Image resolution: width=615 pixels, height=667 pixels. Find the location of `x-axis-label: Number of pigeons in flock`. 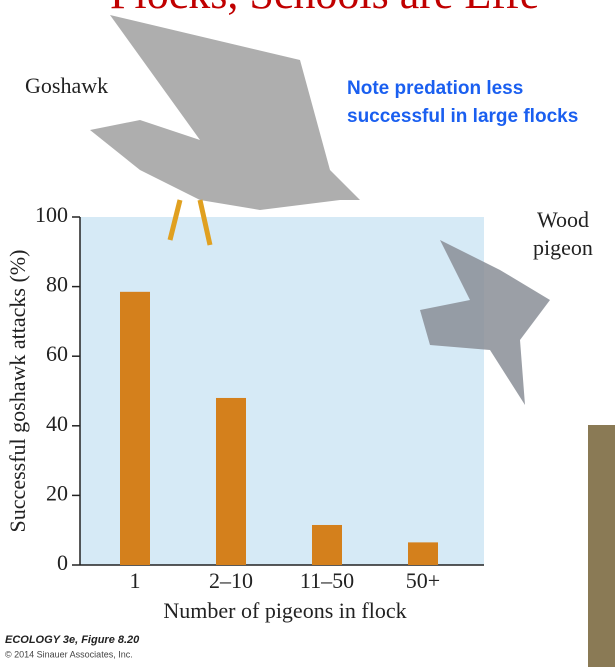

x-axis-label: Number of pigeons in flock is located at coordinates (284, 610).